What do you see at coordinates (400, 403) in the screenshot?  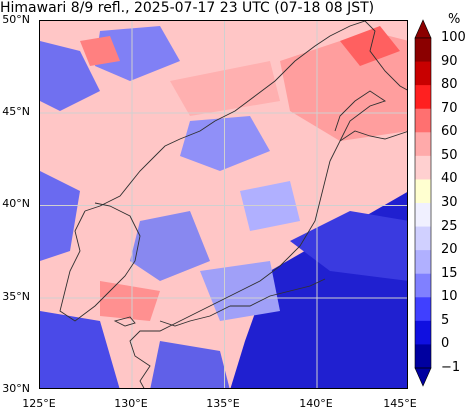 I see `lon-label-145e: 145°E` at bounding box center [400, 403].